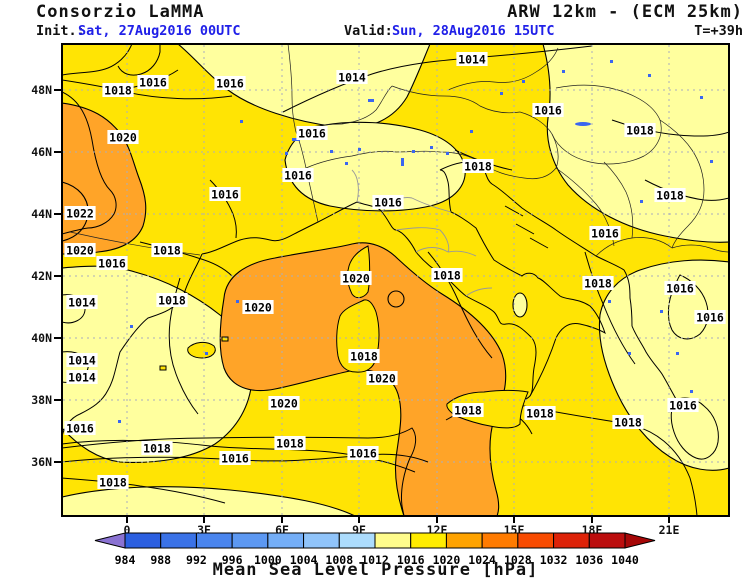 This screenshot has height=580, width=751. What do you see at coordinates (41, 338) in the screenshot?
I see `lat-tick-label: 40N` at bounding box center [41, 338].